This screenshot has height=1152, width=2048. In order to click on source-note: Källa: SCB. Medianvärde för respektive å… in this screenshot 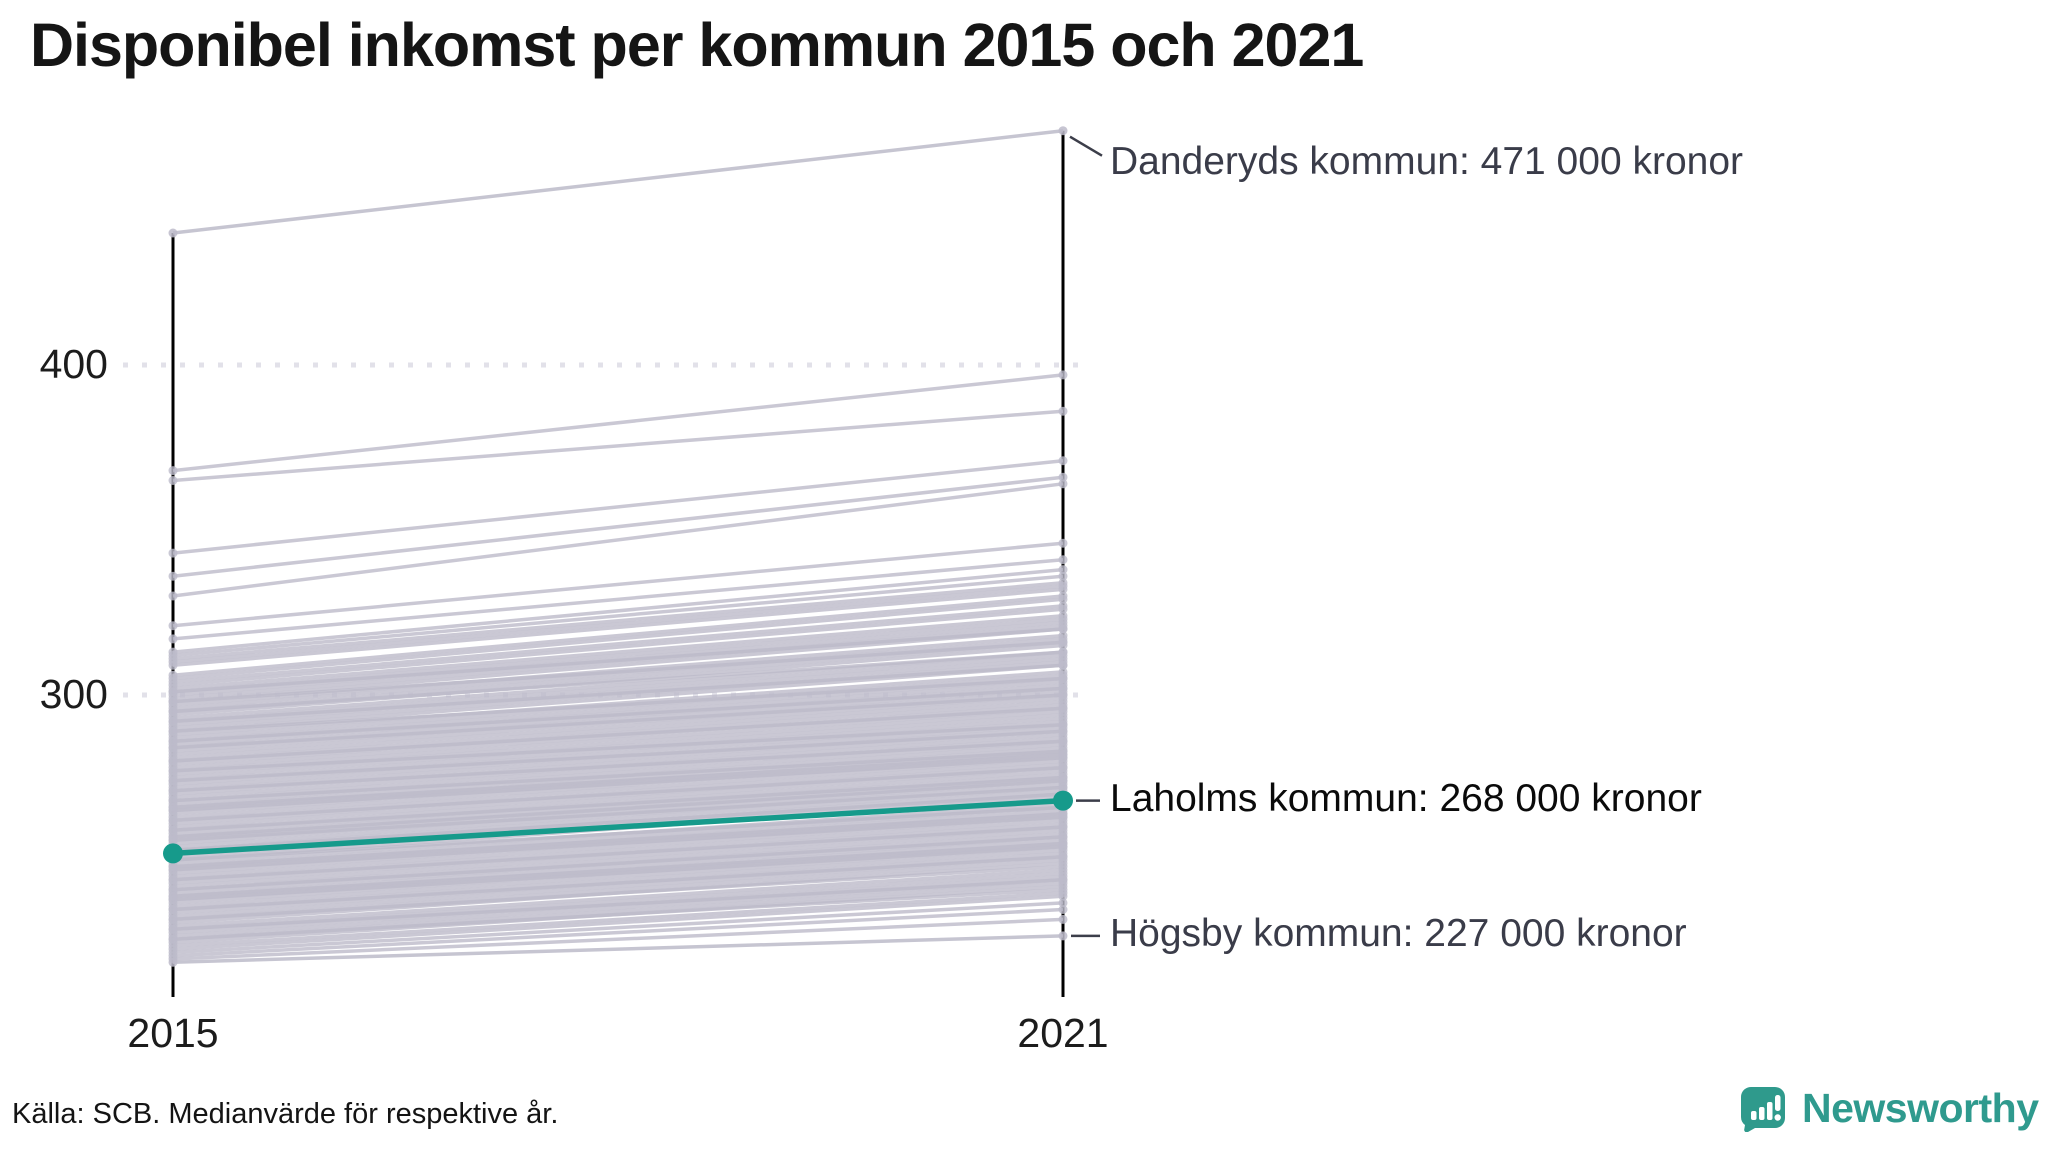, I will do `click(285, 1114)`.